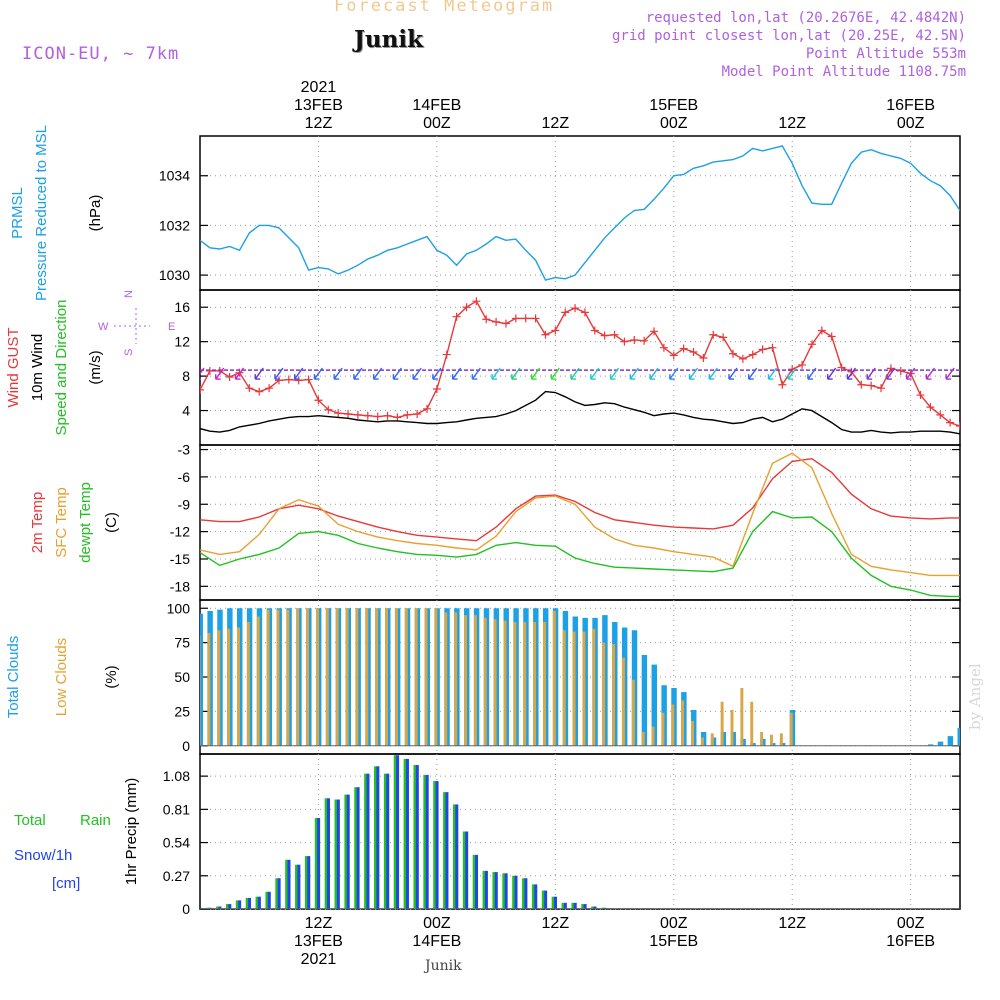 The height and width of the screenshot is (1000, 1000). What do you see at coordinates (103, 327) in the screenshot?
I see `compass-w: W` at bounding box center [103, 327].